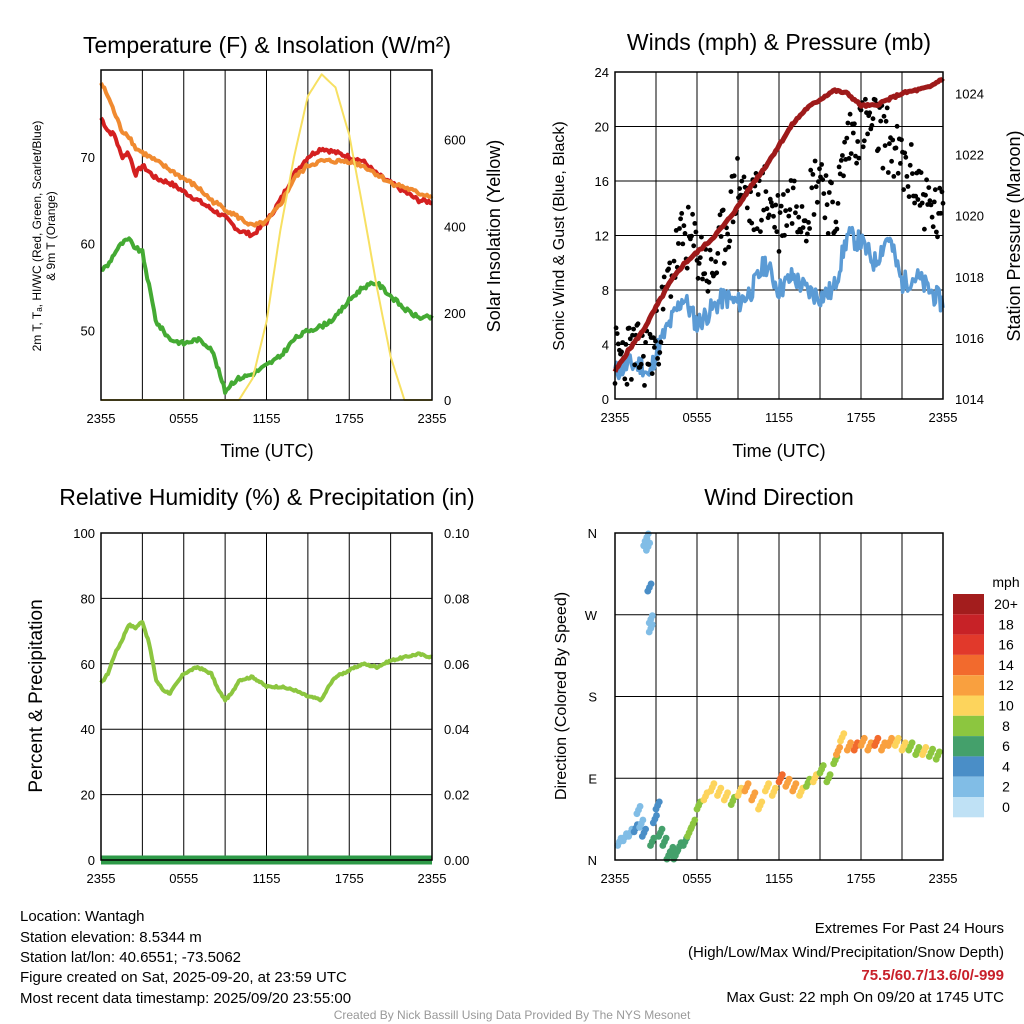 Image resolution: width=1024 pixels, height=1024 pixels. What do you see at coordinates (592, 860) in the screenshot?
I see `y-tick-label: N` at bounding box center [592, 860].